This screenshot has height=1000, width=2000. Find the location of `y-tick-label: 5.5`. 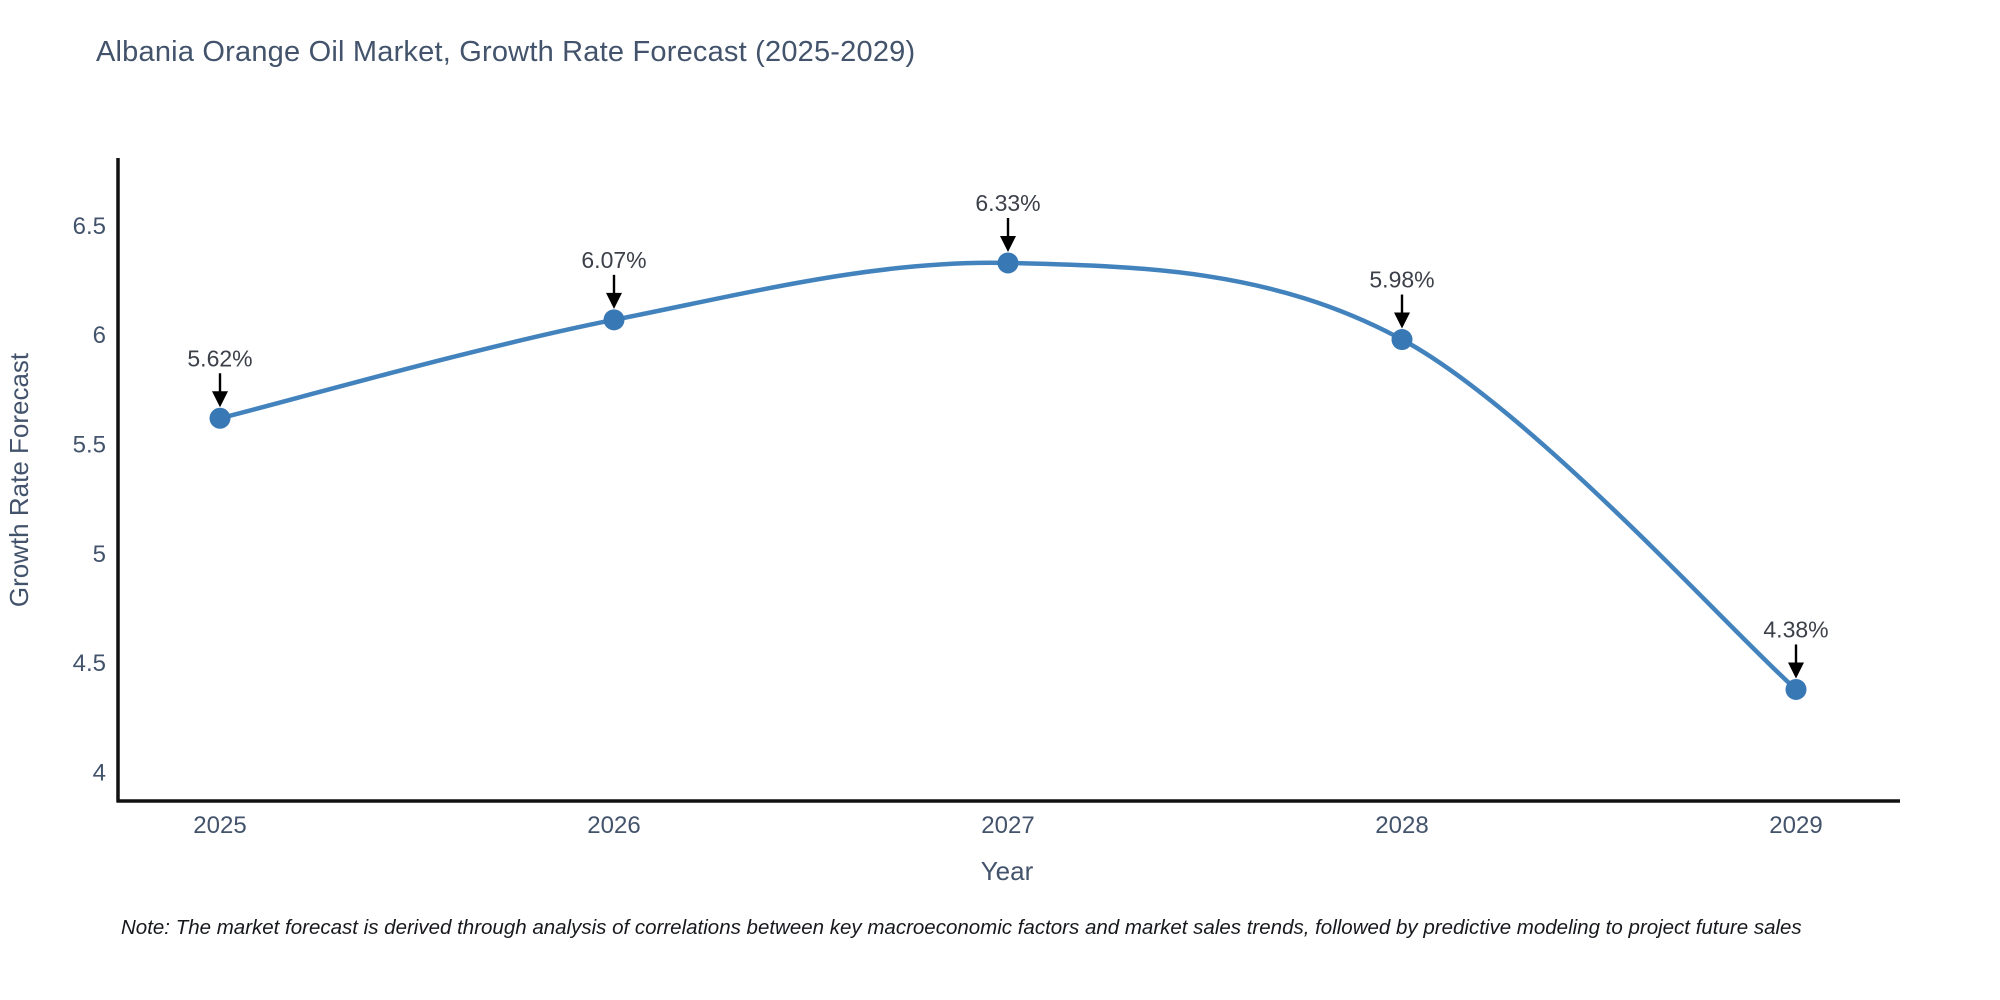

y-tick-label: 5.5 is located at coordinates (89, 445).